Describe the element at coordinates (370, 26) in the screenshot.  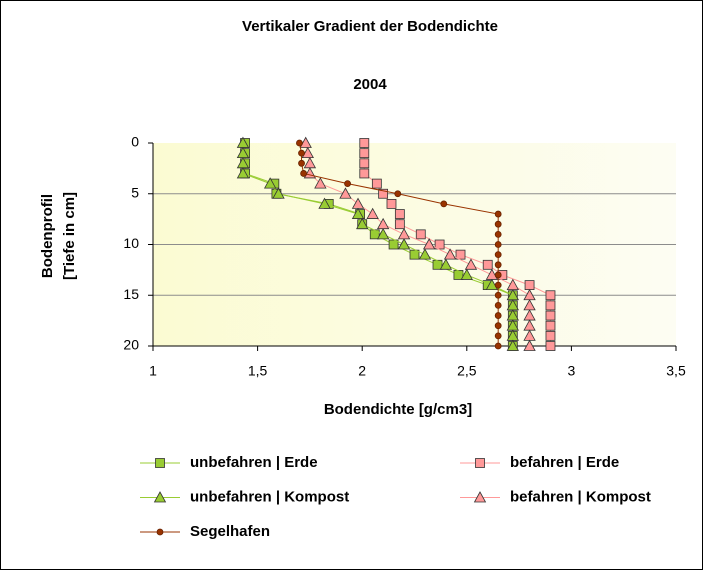
I see `chart-title: Vertikaler Gradient der Bodendichte` at that location.